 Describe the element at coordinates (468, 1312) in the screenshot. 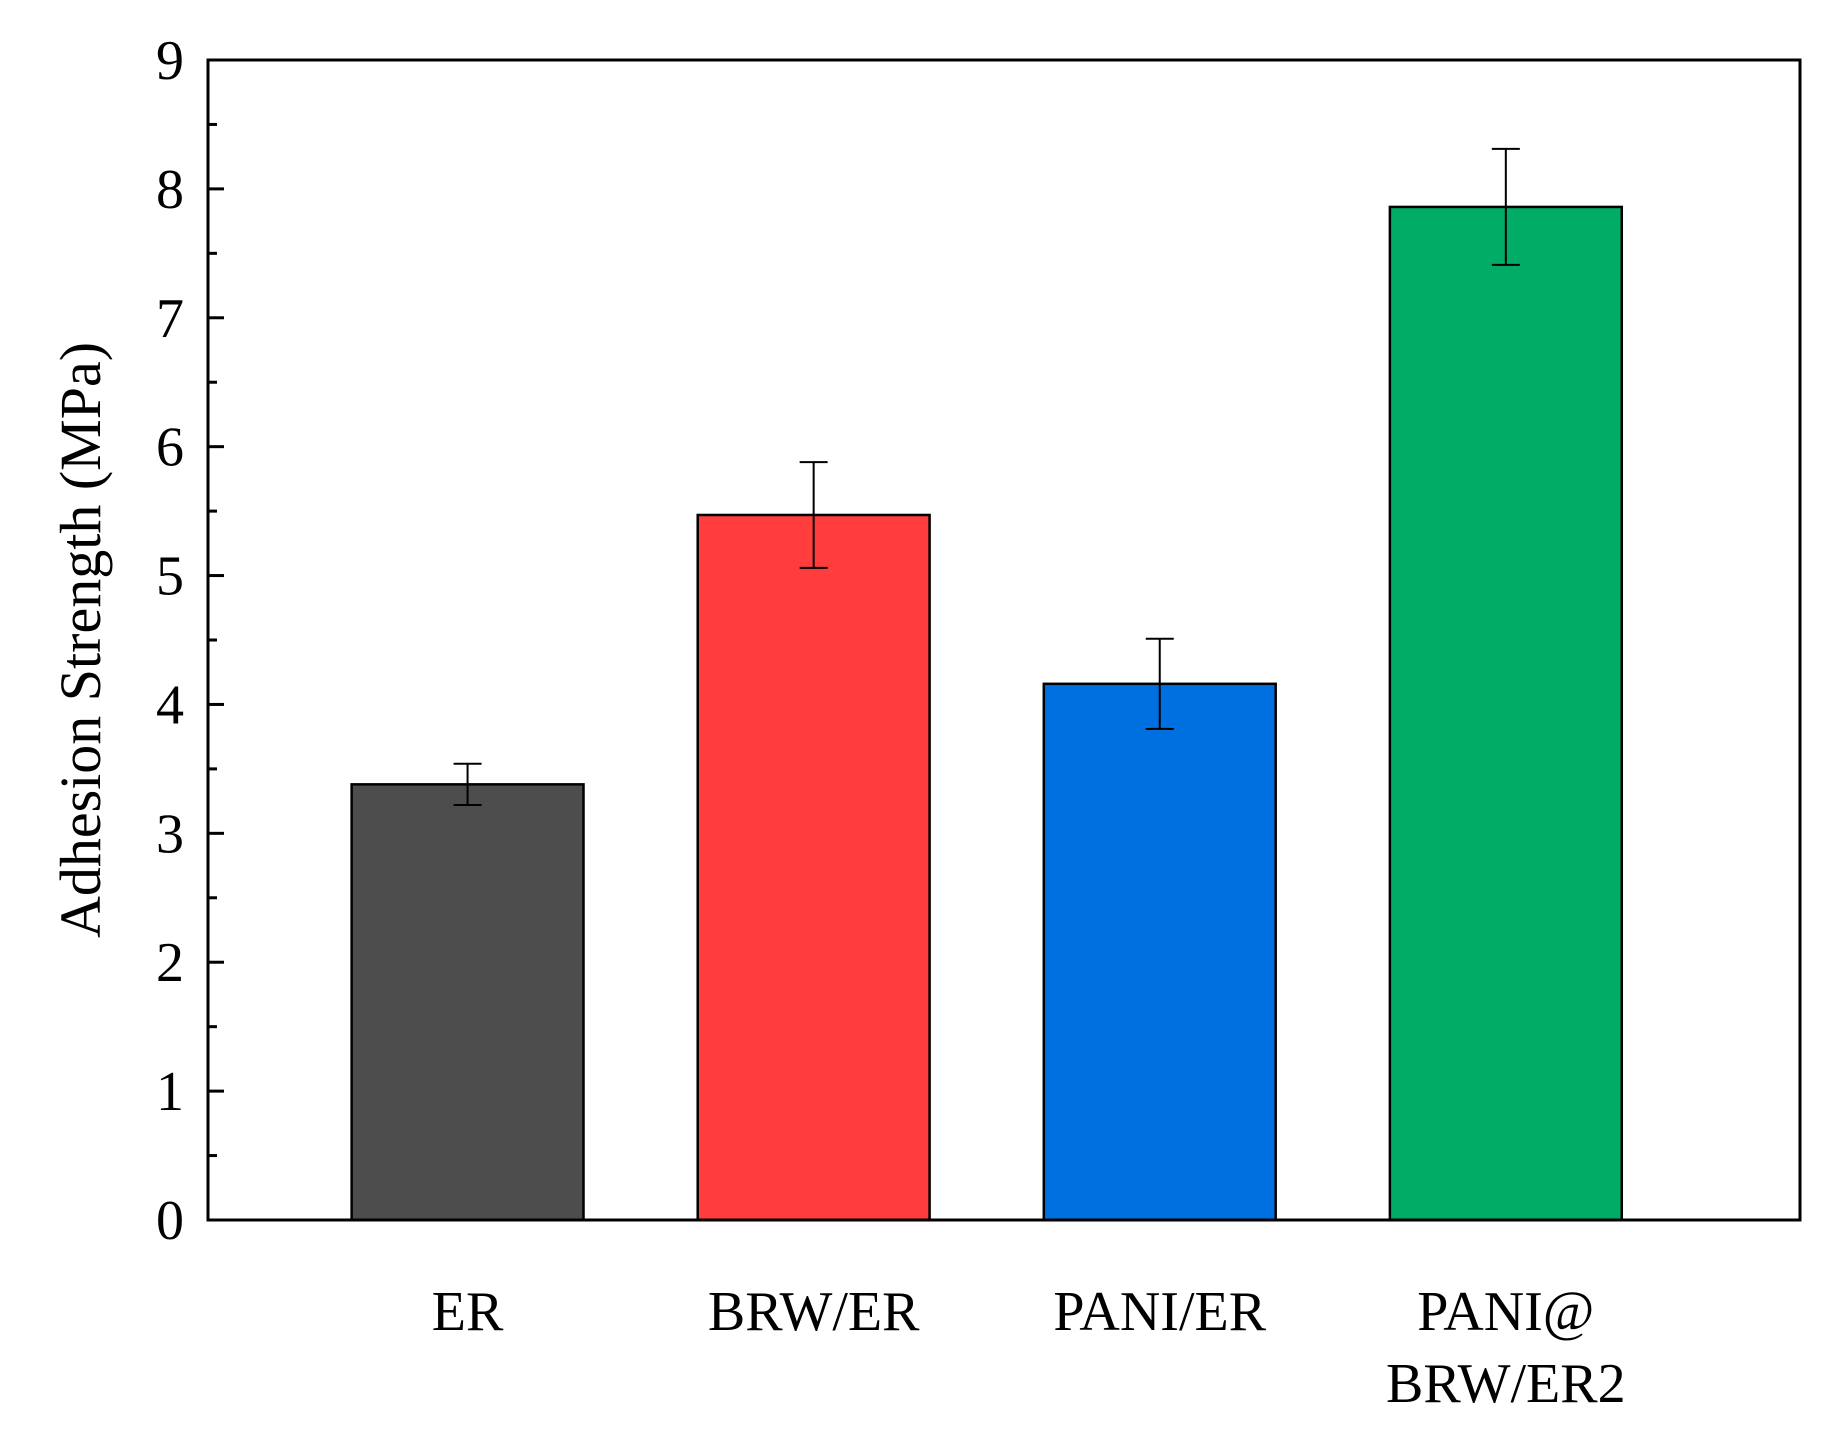

I see `x-category-label: ER` at that location.